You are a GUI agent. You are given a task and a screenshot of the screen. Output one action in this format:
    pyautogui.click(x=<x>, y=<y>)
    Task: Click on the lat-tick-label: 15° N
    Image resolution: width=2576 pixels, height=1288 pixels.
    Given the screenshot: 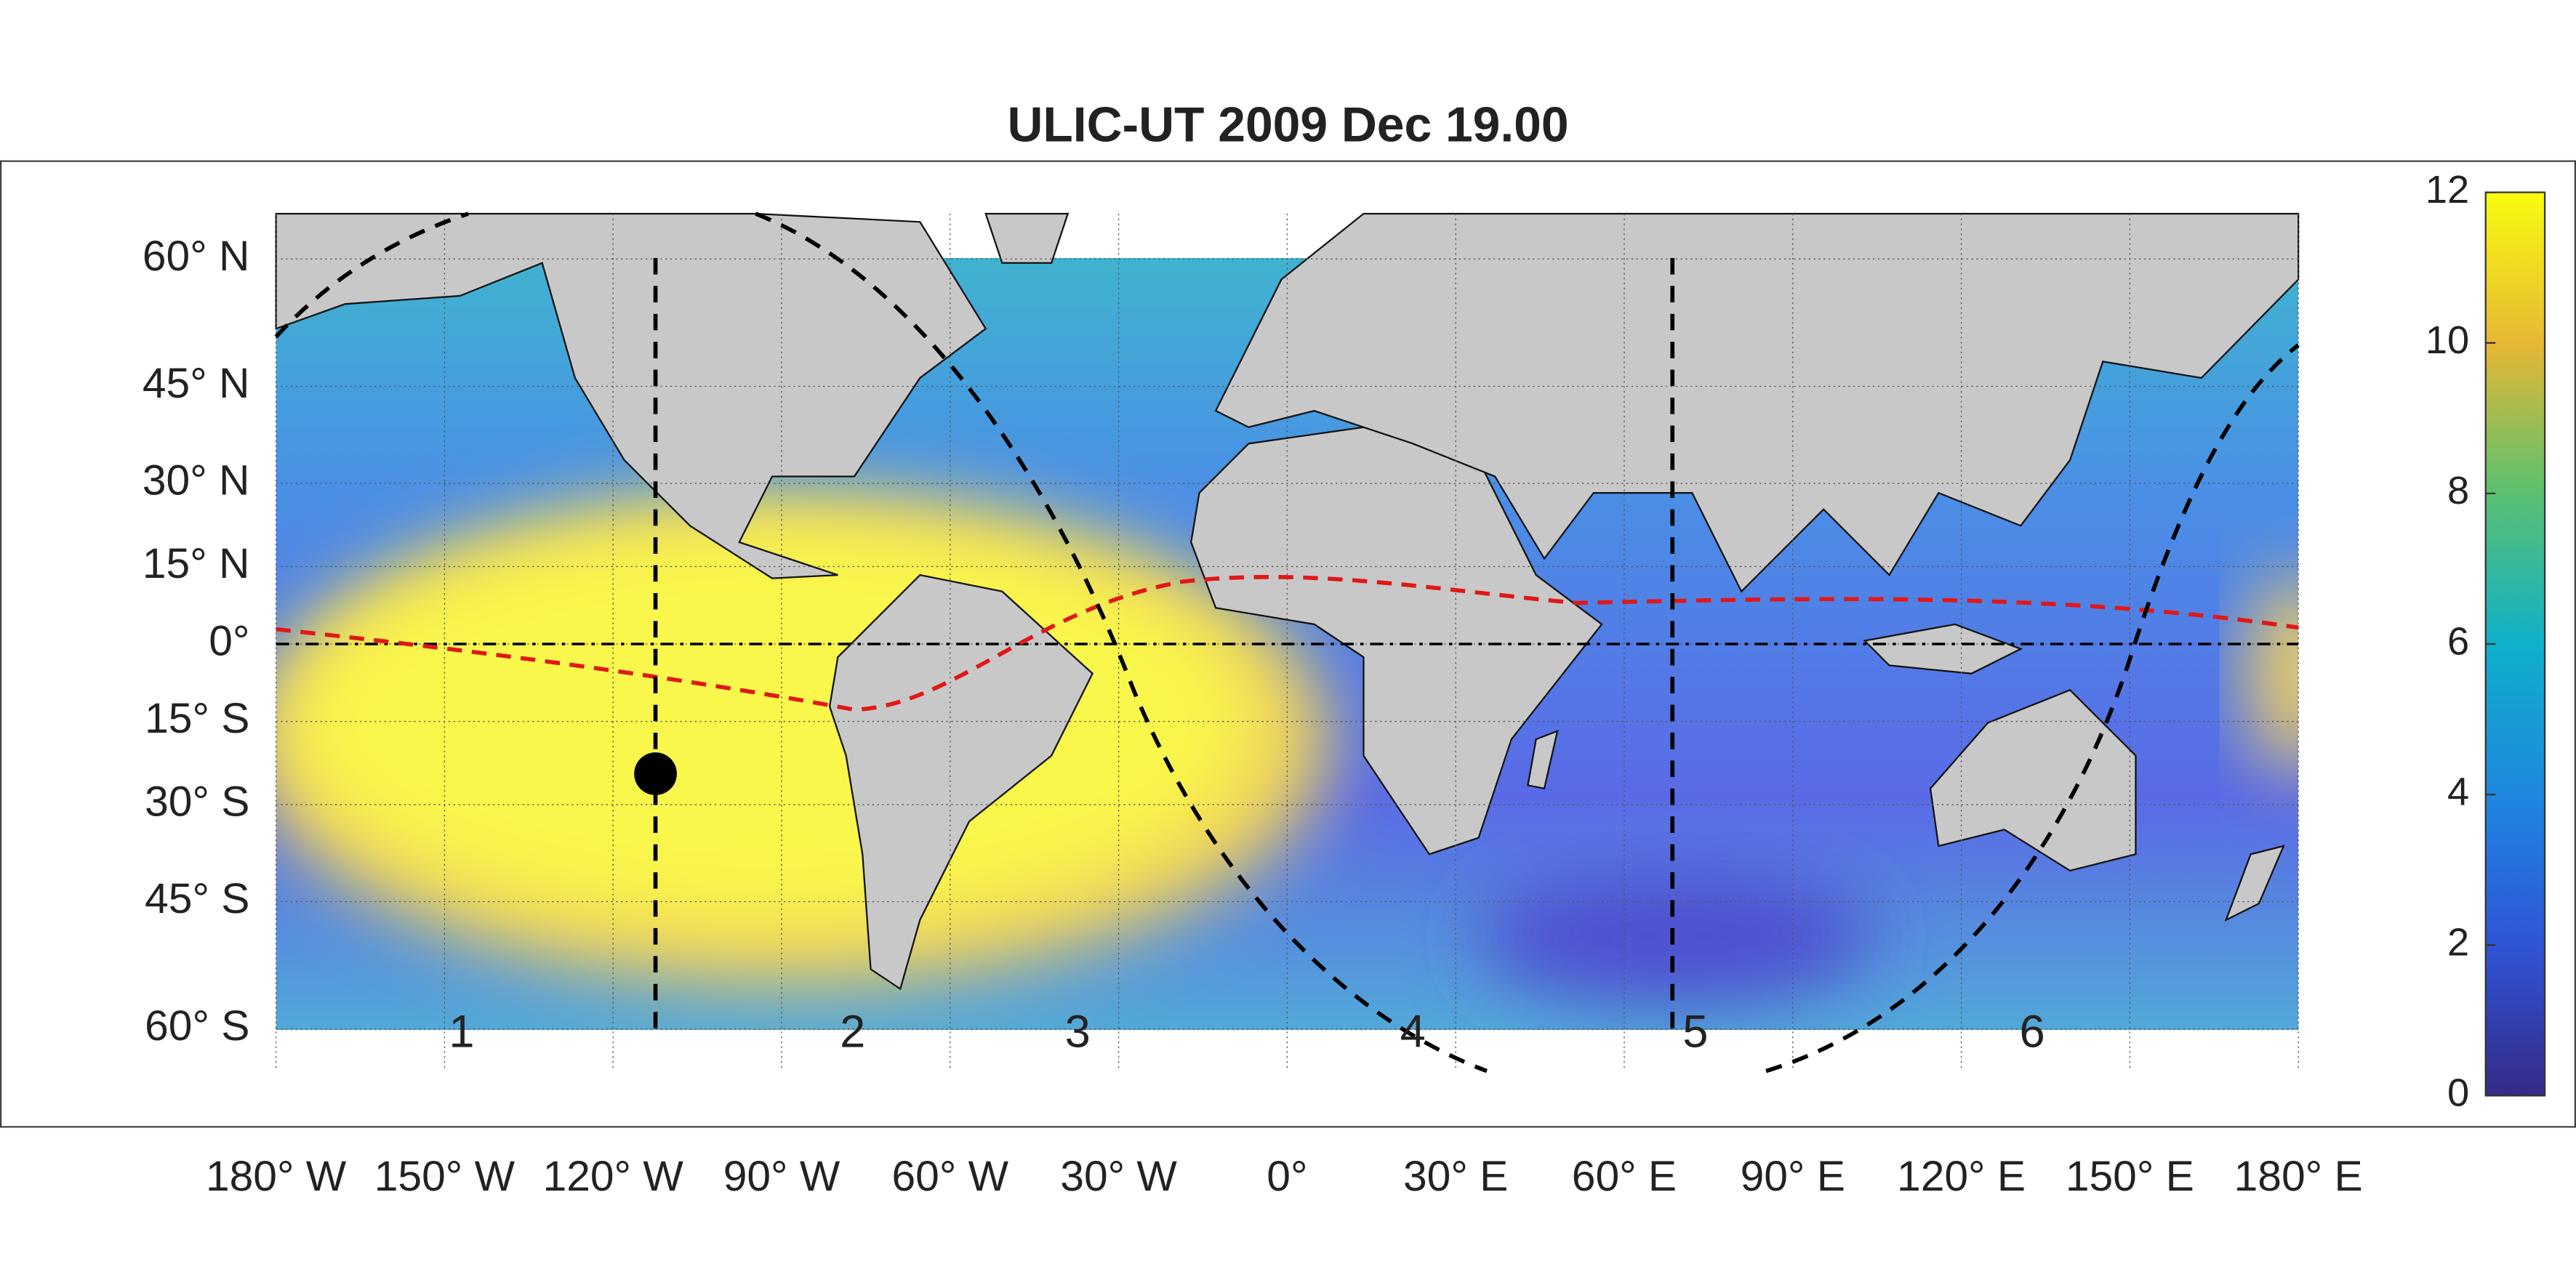 What is the action you would take?
    pyautogui.click(x=197, y=563)
    